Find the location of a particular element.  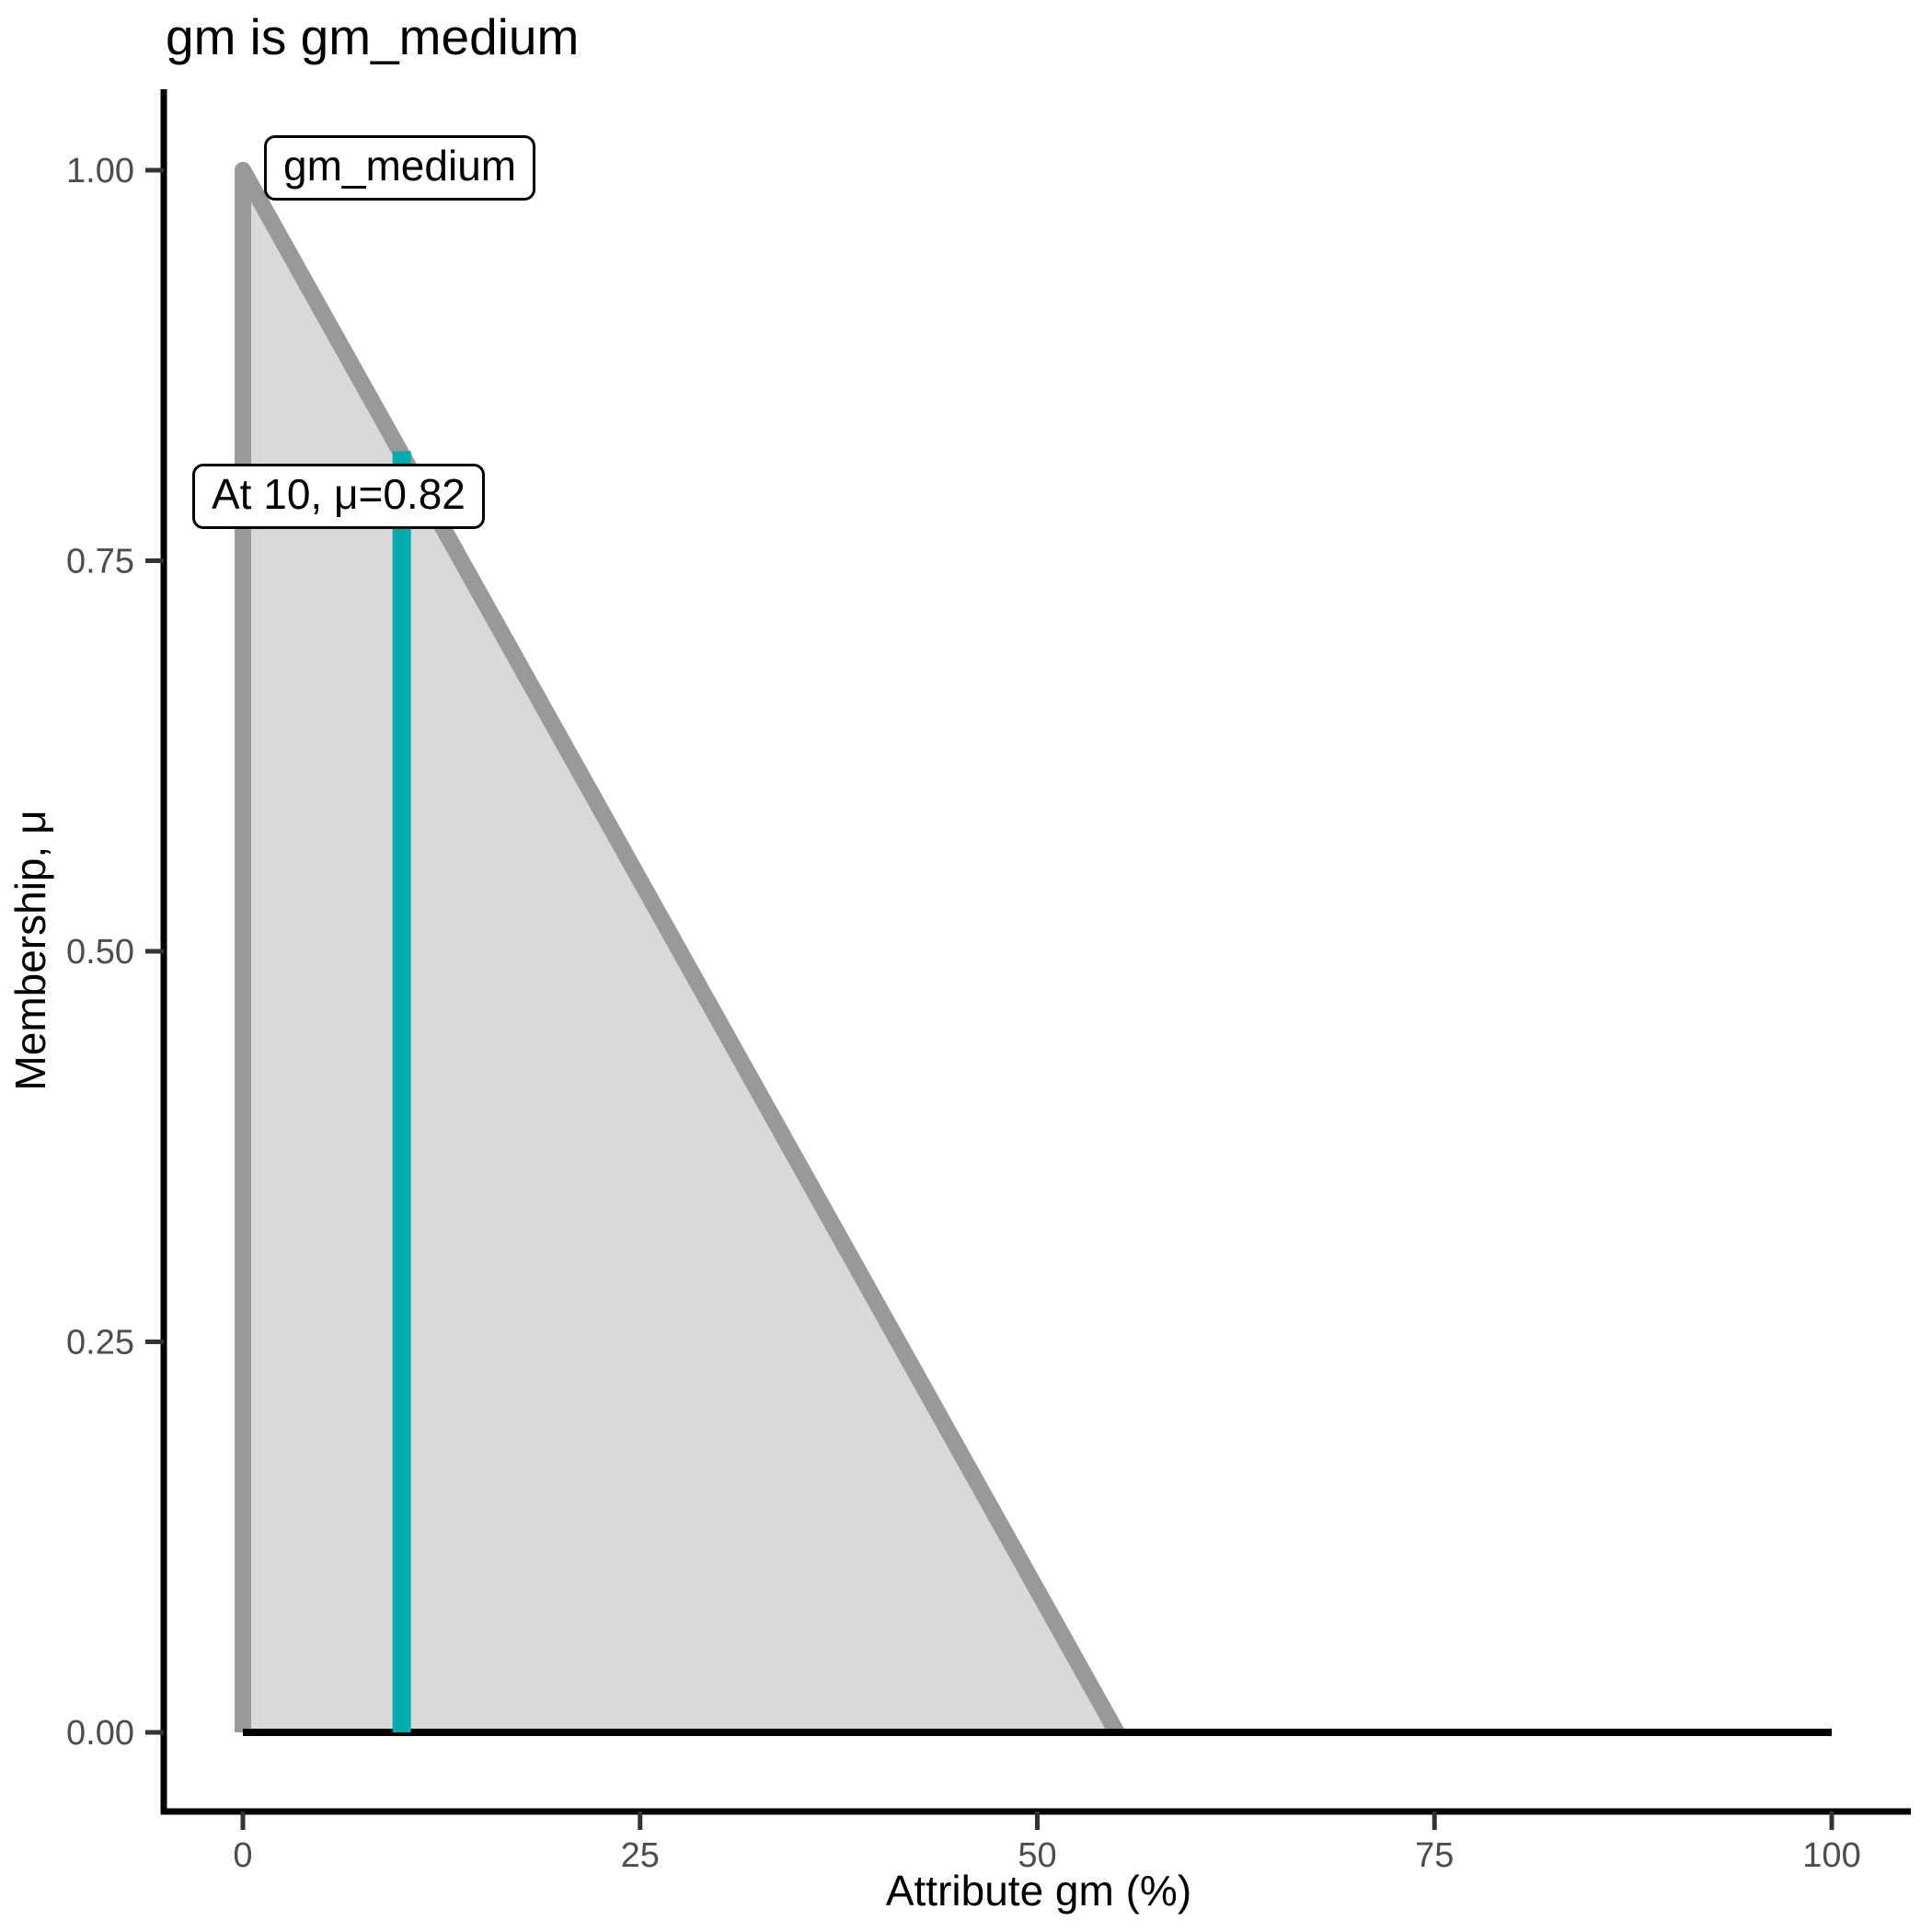

y-tick-label: 0.25 is located at coordinates (100, 1343).